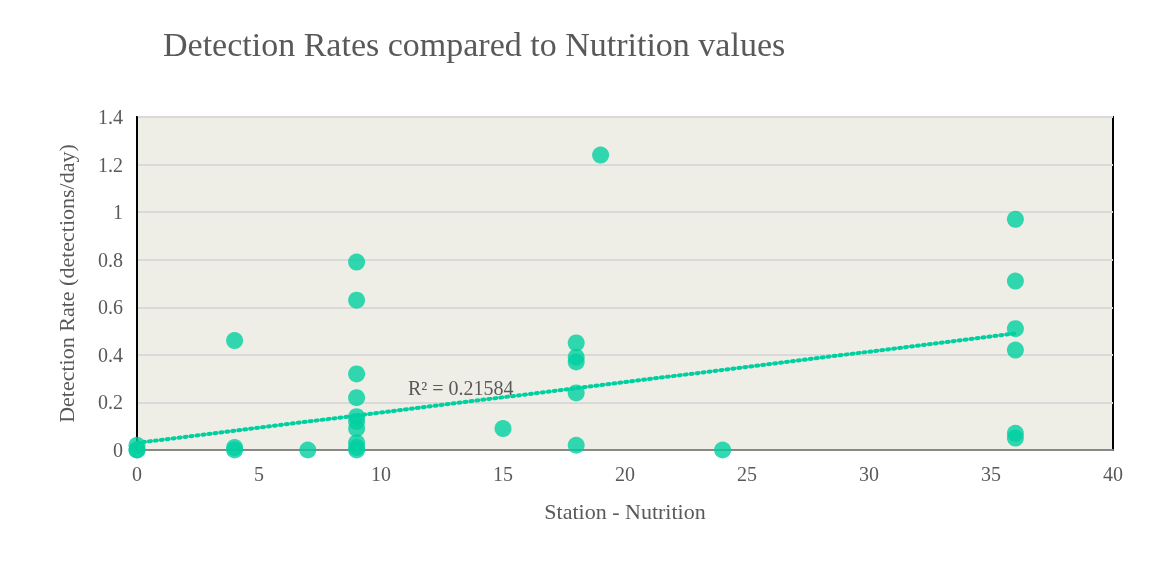 This screenshot has width=1153, height=567. Describe the element at coordinates (118, 450) in the screenshot. I see `y-tick-label: 0` at that location.